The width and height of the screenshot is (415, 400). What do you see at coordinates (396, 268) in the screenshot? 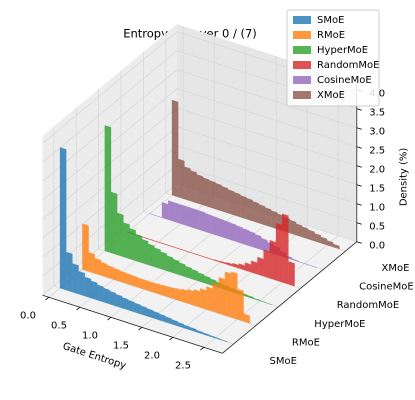
I see `y-tick-label: XMoE` at bounding box center [396, 268].